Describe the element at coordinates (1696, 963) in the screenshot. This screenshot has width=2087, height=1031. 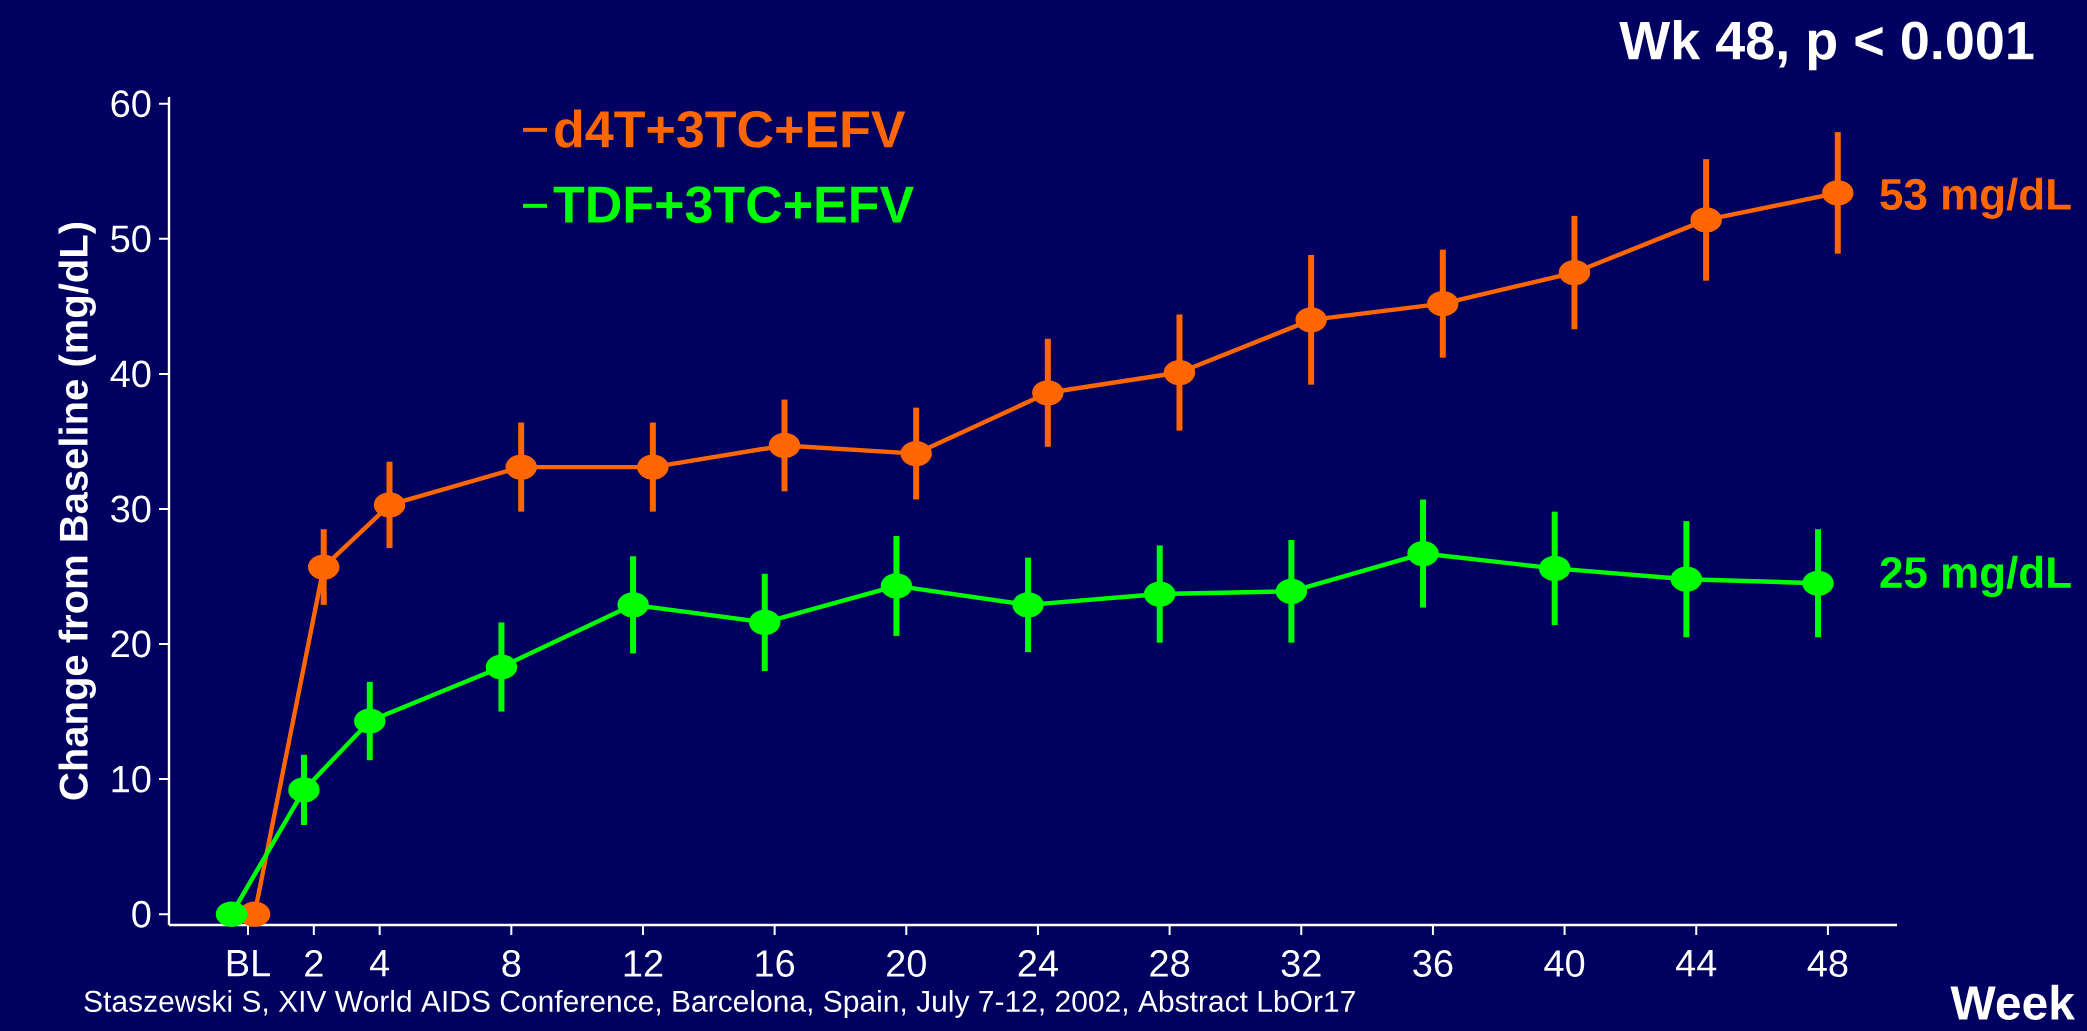
I see `x-tick-label: 44` at that location.